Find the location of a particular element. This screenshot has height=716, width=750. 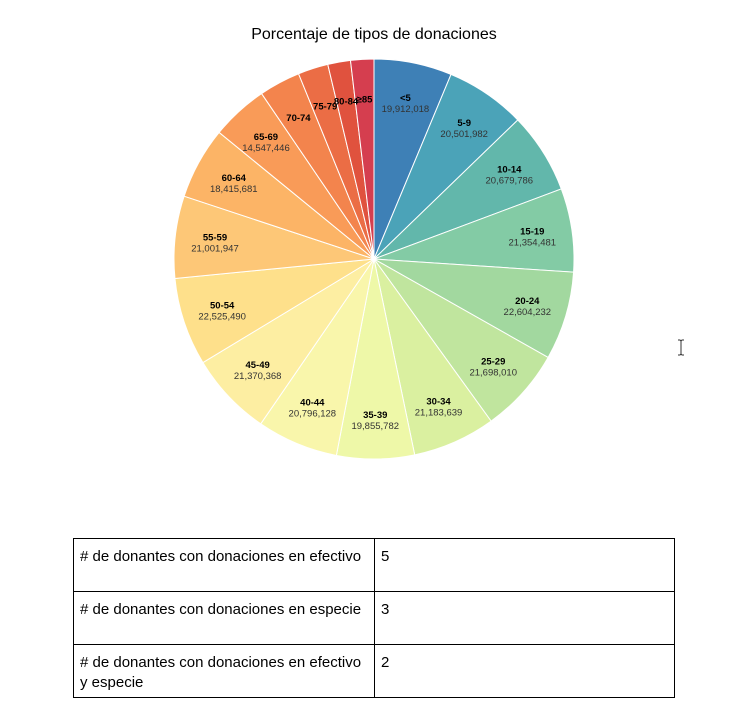

slice-label: 50-54 is located at coordinates (222, 305).